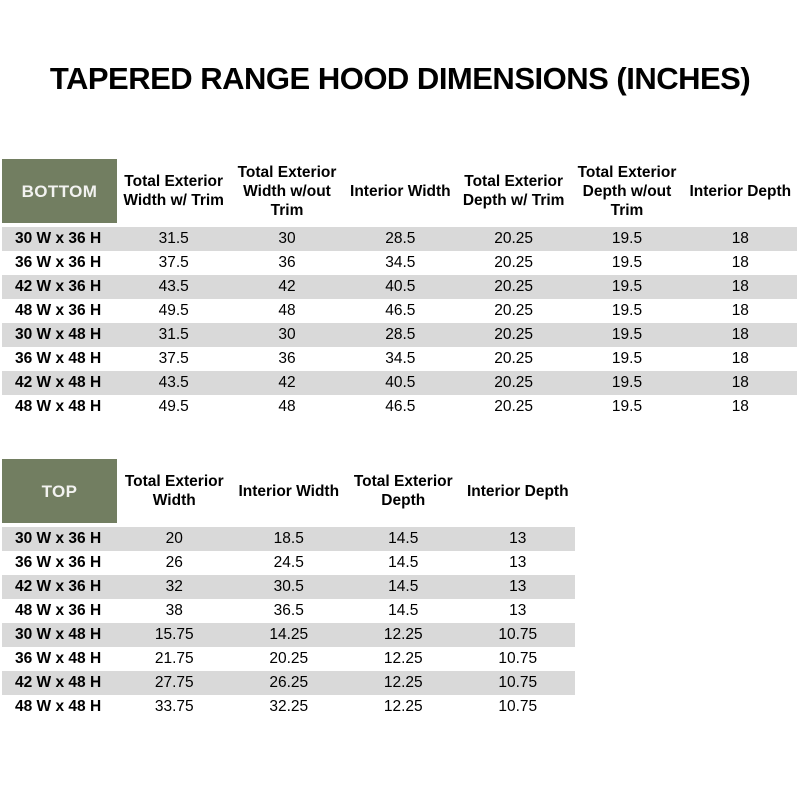  I want to click on table-row: 30 W x 48 H 15.75 14.25 12.25 10.75, so click(288, 635).